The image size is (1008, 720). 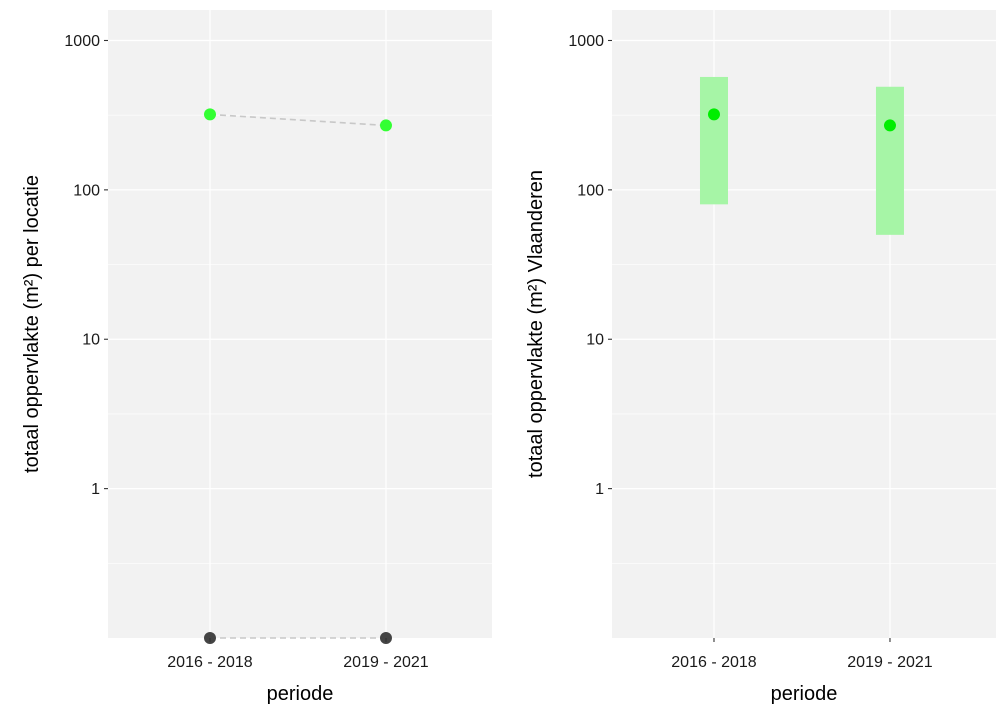 I want to click on interval-bars, so click(x=801, y=155).